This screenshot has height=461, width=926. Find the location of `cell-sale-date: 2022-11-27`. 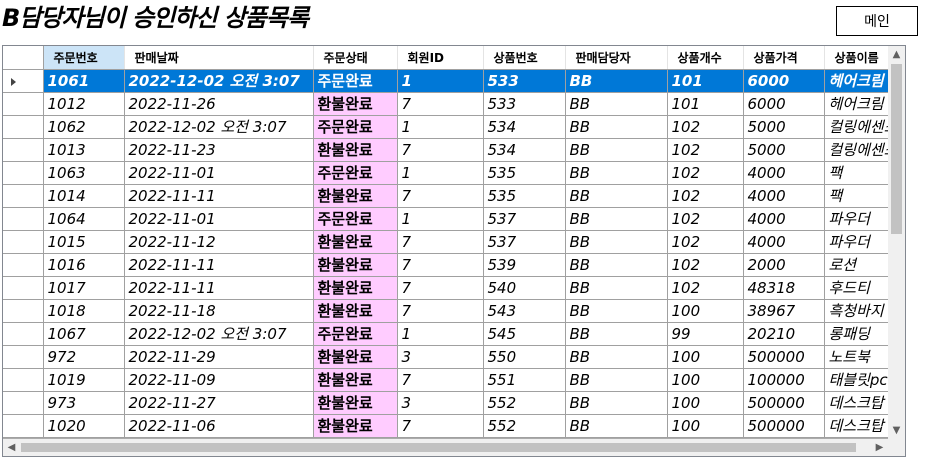

cell-sale-date: 2022-11-27 is located at coordinates (219, 403).